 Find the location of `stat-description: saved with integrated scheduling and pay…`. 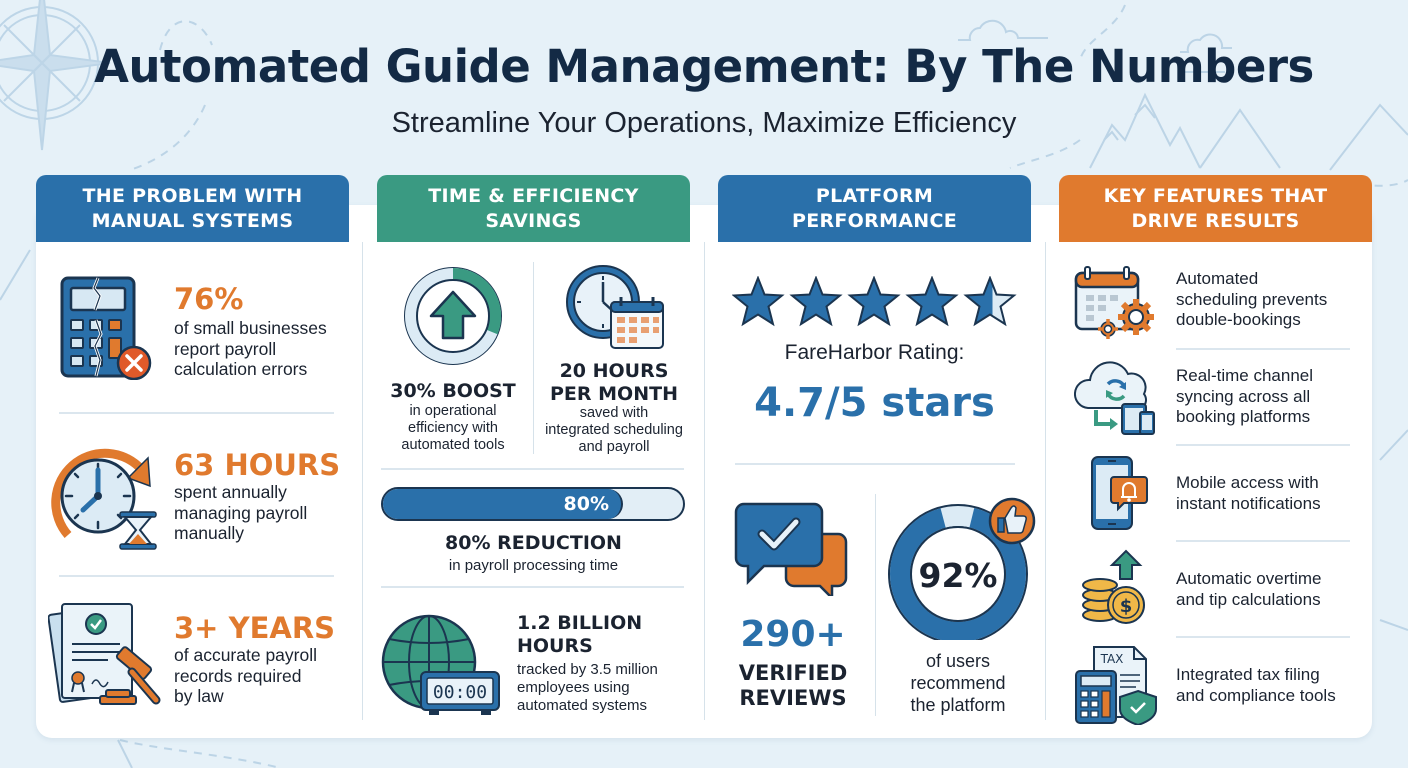

stat-description: saved with integrated scheduling and pay… is located at coordinates (614, 430).